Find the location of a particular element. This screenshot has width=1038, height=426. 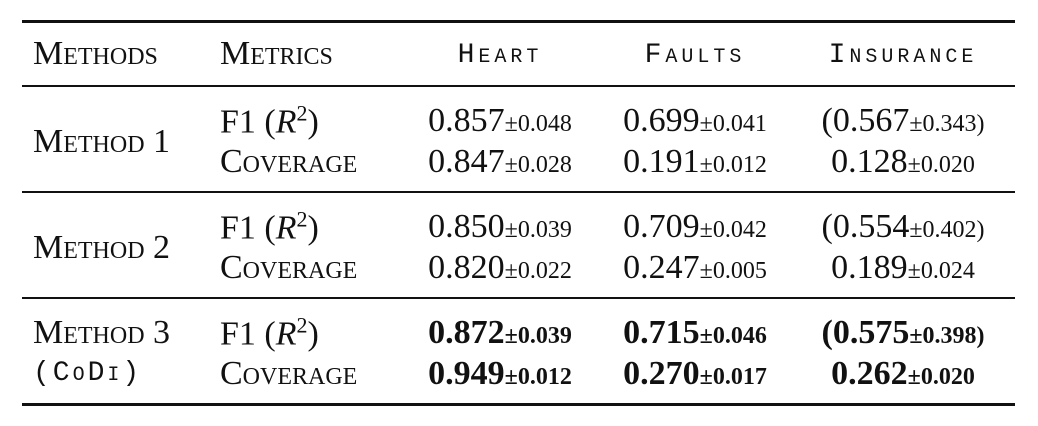

header-cell: Metrics is located at coordinates (276, 53).